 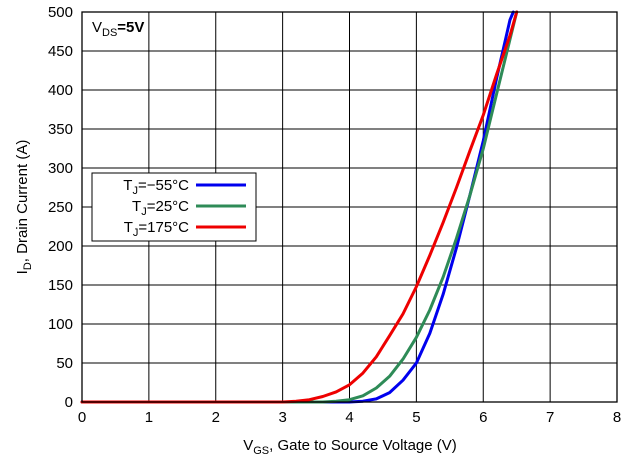 What do you see at coordinates (149, 417) in the screenshot?
I see `x-tick-label: 1` at bounding box center [149, 417].